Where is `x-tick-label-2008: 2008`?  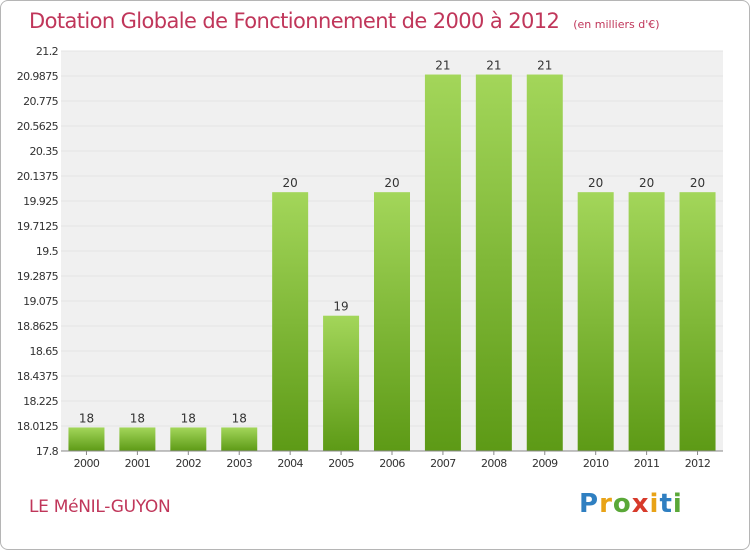 x-tick-label-2008: 2008 is located at coordinates (494, 463).